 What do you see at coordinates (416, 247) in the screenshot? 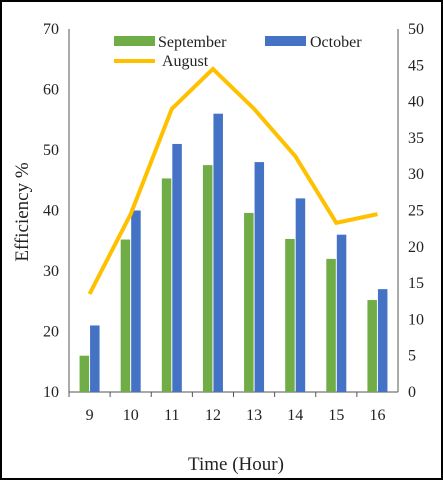
I see `y2-tick-label: 20` at bounding box center [416, 247].